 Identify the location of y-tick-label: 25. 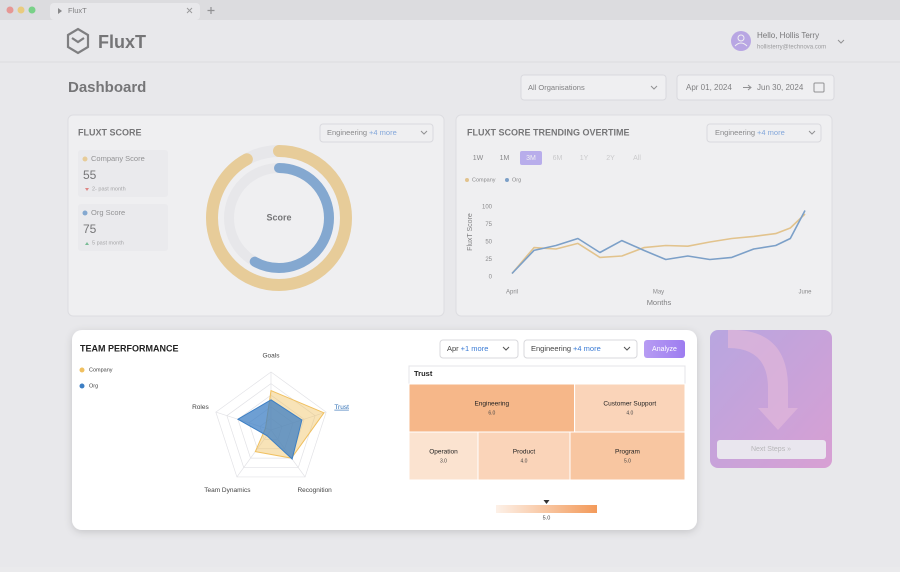
(488, 260).